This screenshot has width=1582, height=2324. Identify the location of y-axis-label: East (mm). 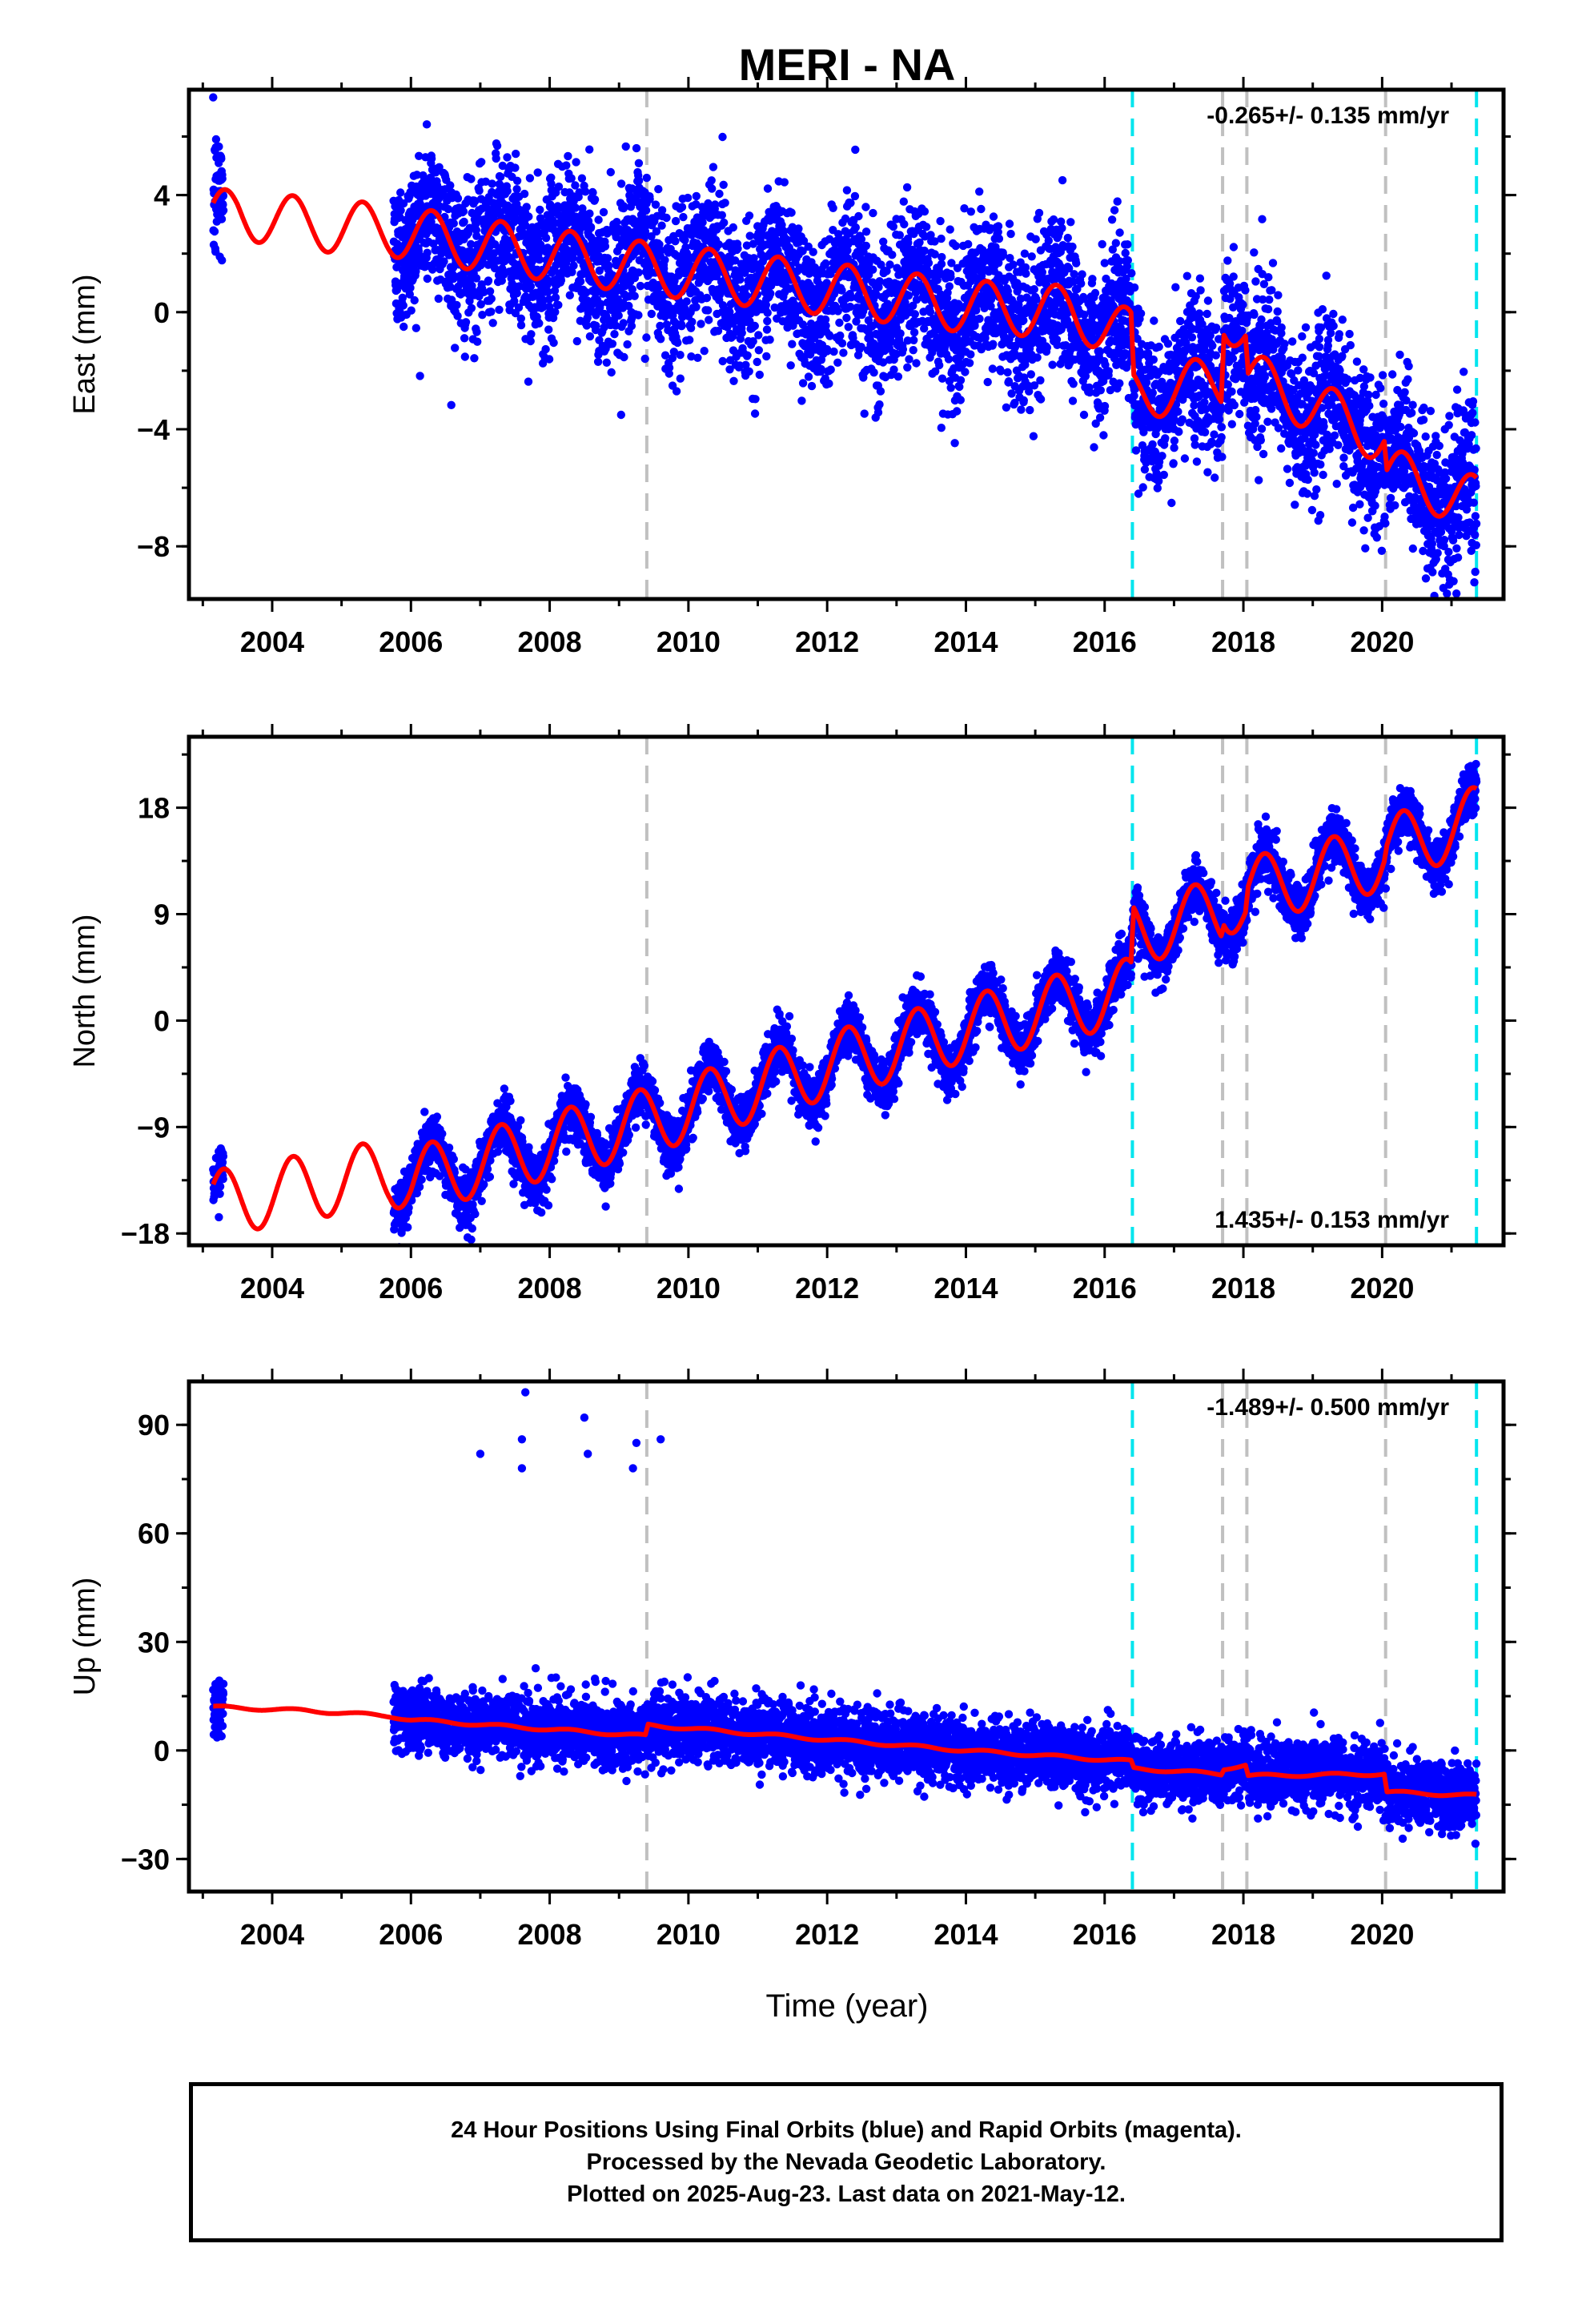
(85, 344).